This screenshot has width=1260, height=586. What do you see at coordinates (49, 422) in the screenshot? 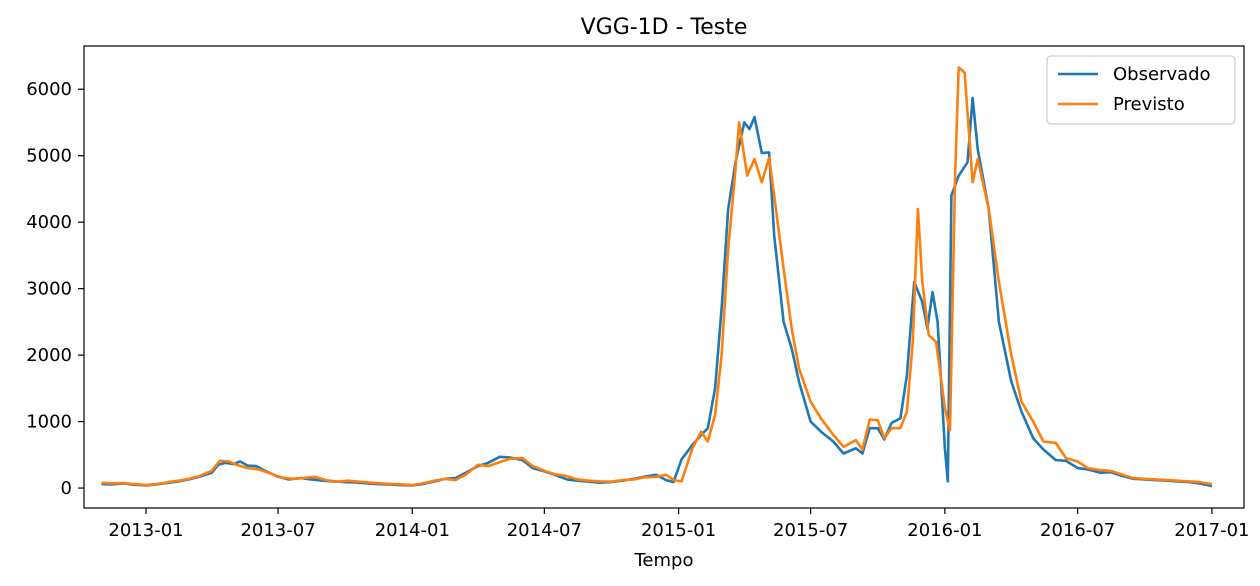
I see `y-tick-label: 1000` at bounding box center [49, 422].